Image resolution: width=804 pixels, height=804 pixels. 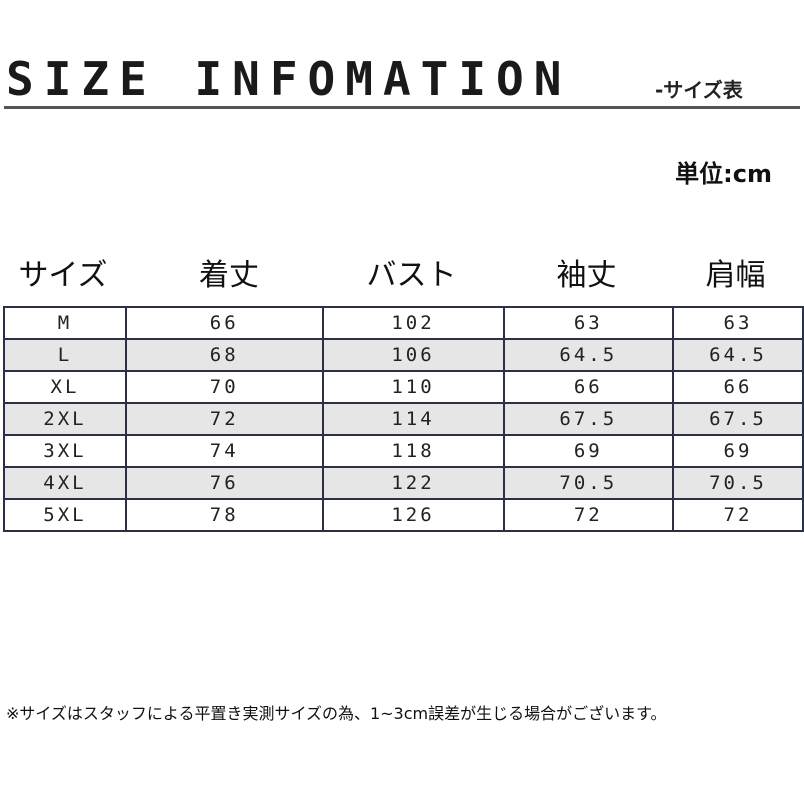 I want to click on table-row: 2XL 72 114 67.5 67.5, so click(x=403, y=419).